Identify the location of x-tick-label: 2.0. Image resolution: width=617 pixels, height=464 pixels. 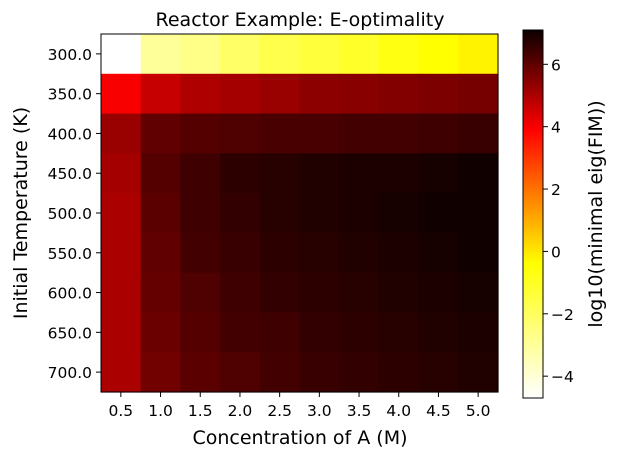
(240, 411).